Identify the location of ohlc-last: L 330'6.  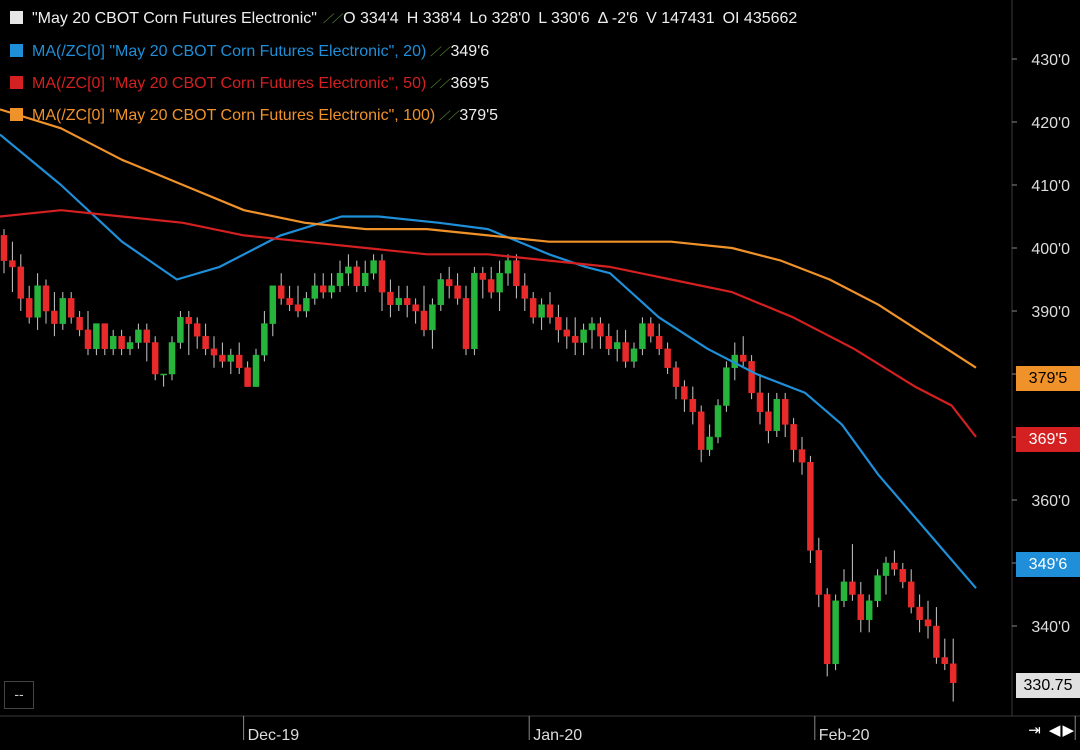
(564, 18).